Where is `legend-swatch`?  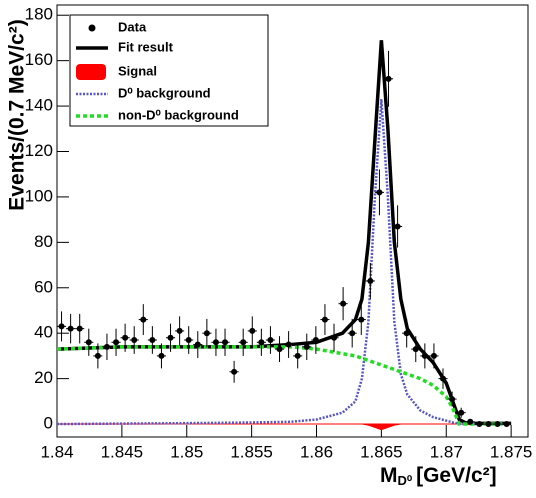 legend-swatch is located at coordinates (91, 72).